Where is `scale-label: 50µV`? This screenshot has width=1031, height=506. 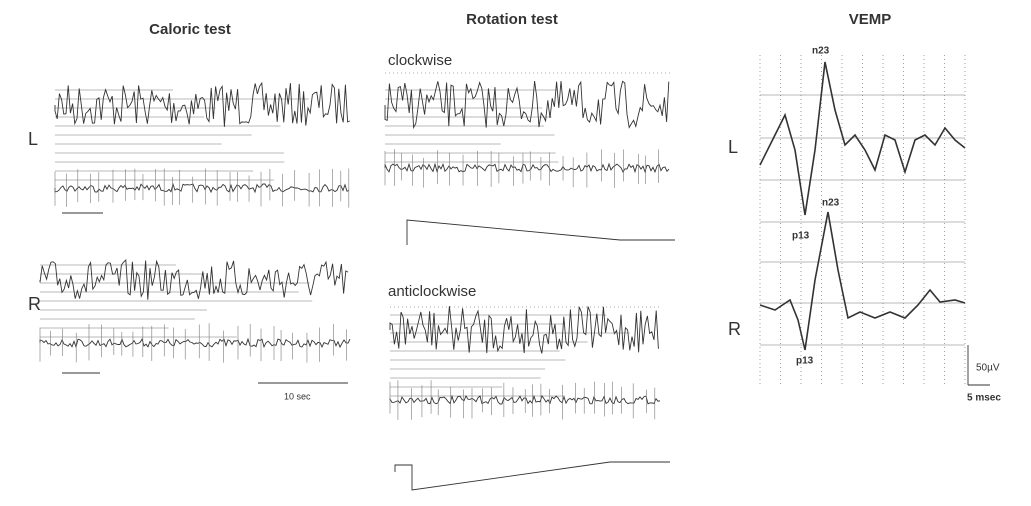
scale-label: 50µV is located at coordinates (988, 368).